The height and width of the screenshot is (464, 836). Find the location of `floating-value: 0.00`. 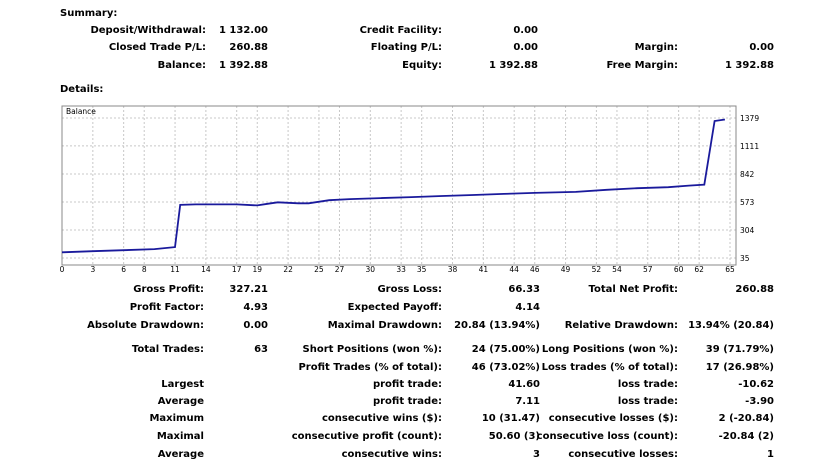

floating-value: 0.00 is located at coordinates (525, 47).